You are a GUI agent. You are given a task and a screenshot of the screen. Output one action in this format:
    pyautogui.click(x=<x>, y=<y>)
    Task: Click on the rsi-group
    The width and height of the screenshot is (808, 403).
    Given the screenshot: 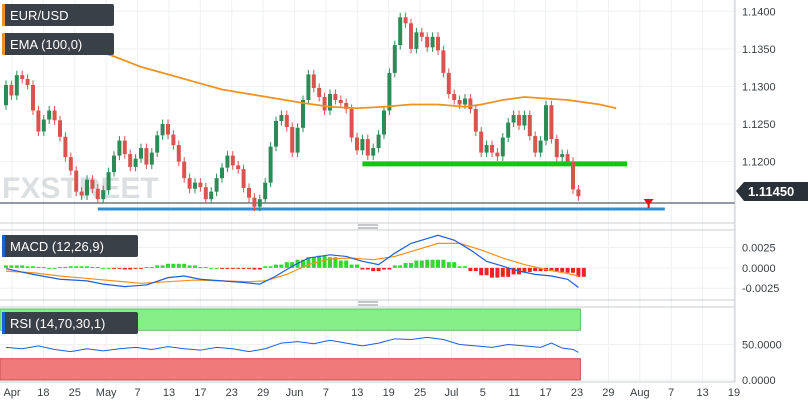 What is the action you would take?
    pyautogui.click(x=292, y=344)
    